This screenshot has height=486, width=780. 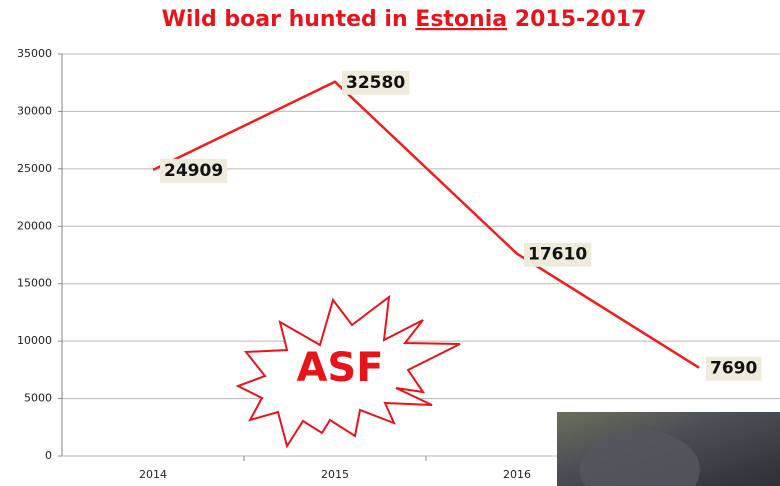 I want to click on title-part: 2015-2017, so click(x=581, y=19).